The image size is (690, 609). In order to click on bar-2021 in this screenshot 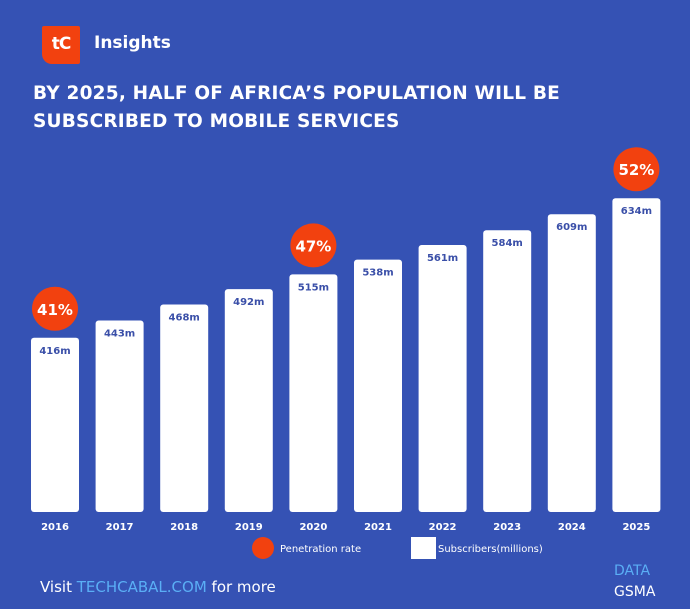, I will do `click(378, 385)`.